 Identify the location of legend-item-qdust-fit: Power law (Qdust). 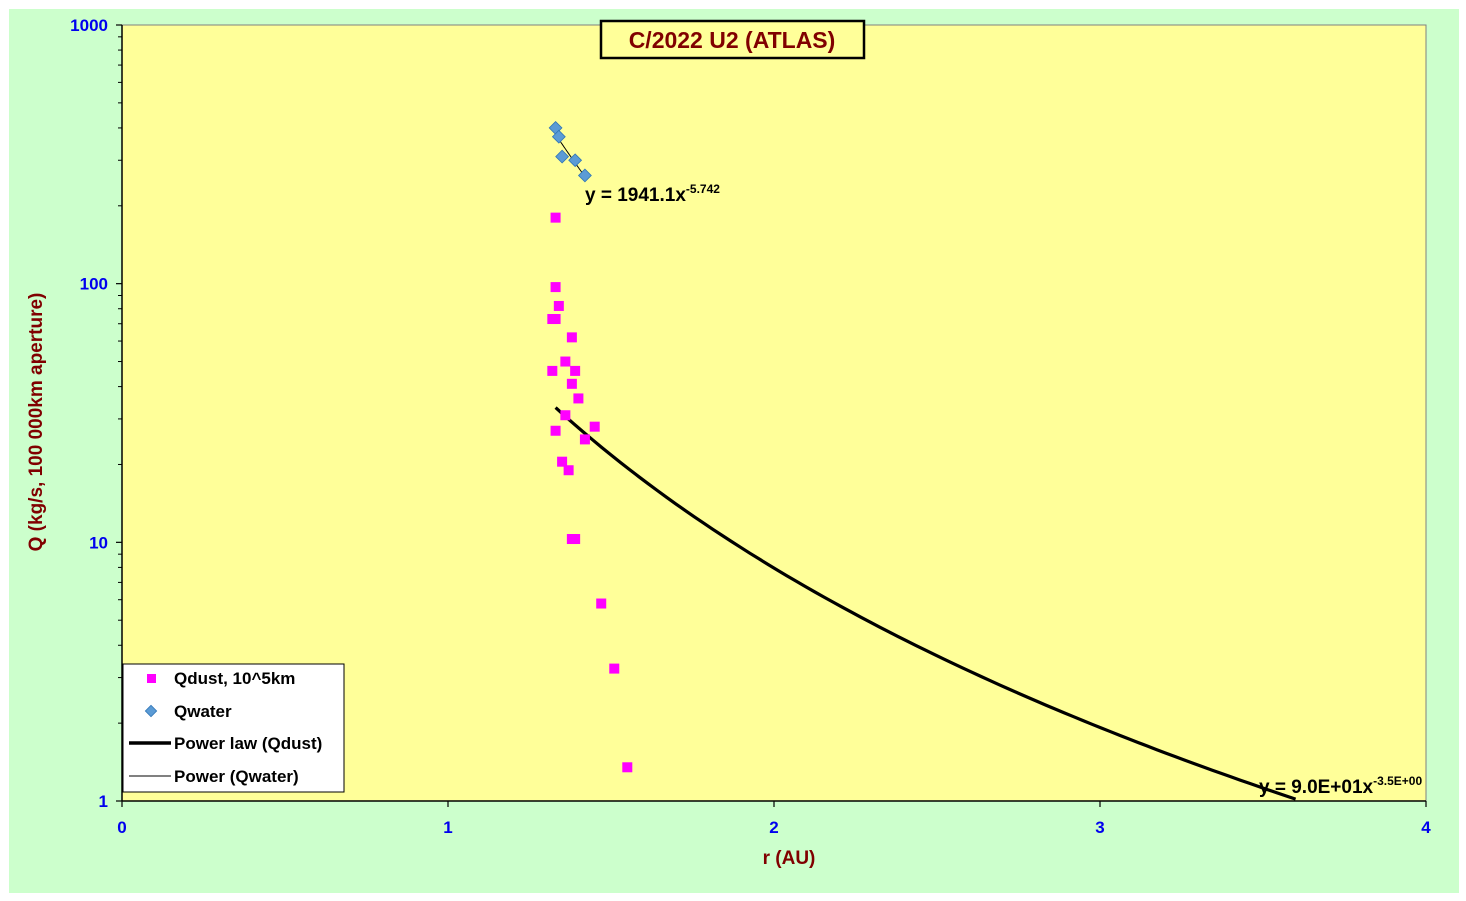
(225, 743).